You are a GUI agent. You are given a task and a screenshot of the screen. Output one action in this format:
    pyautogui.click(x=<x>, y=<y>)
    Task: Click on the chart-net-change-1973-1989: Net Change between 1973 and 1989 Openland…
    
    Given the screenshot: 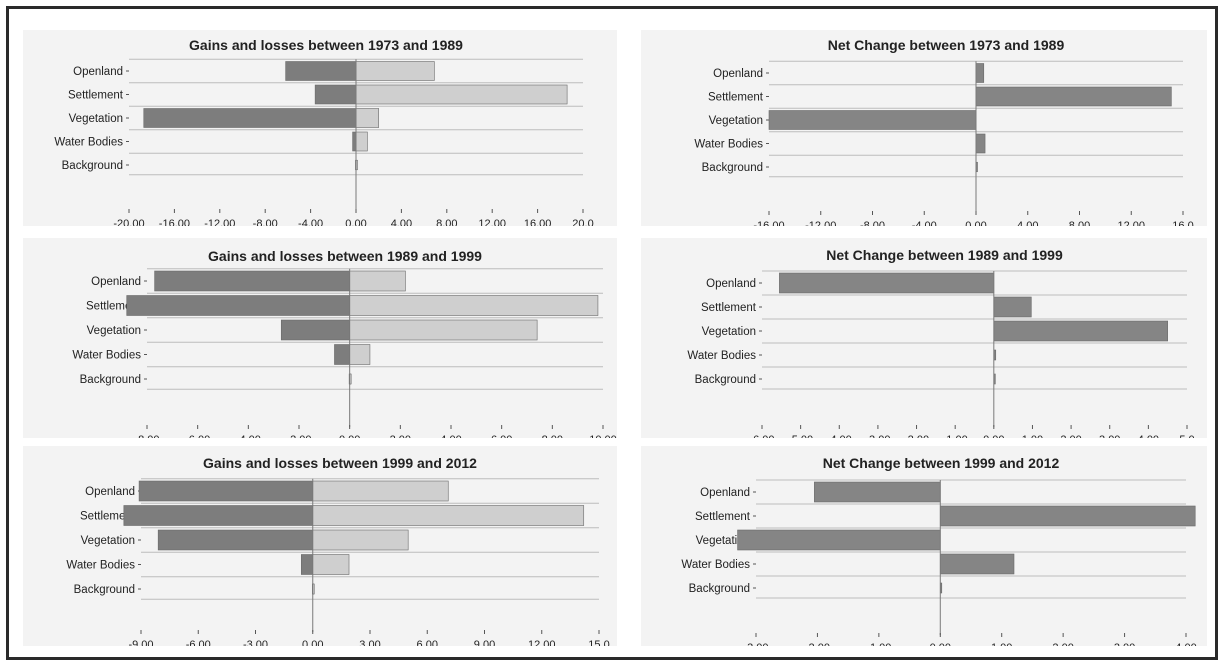 What is the action you would take?
    pyautogui.click(x=924, y=128)
    